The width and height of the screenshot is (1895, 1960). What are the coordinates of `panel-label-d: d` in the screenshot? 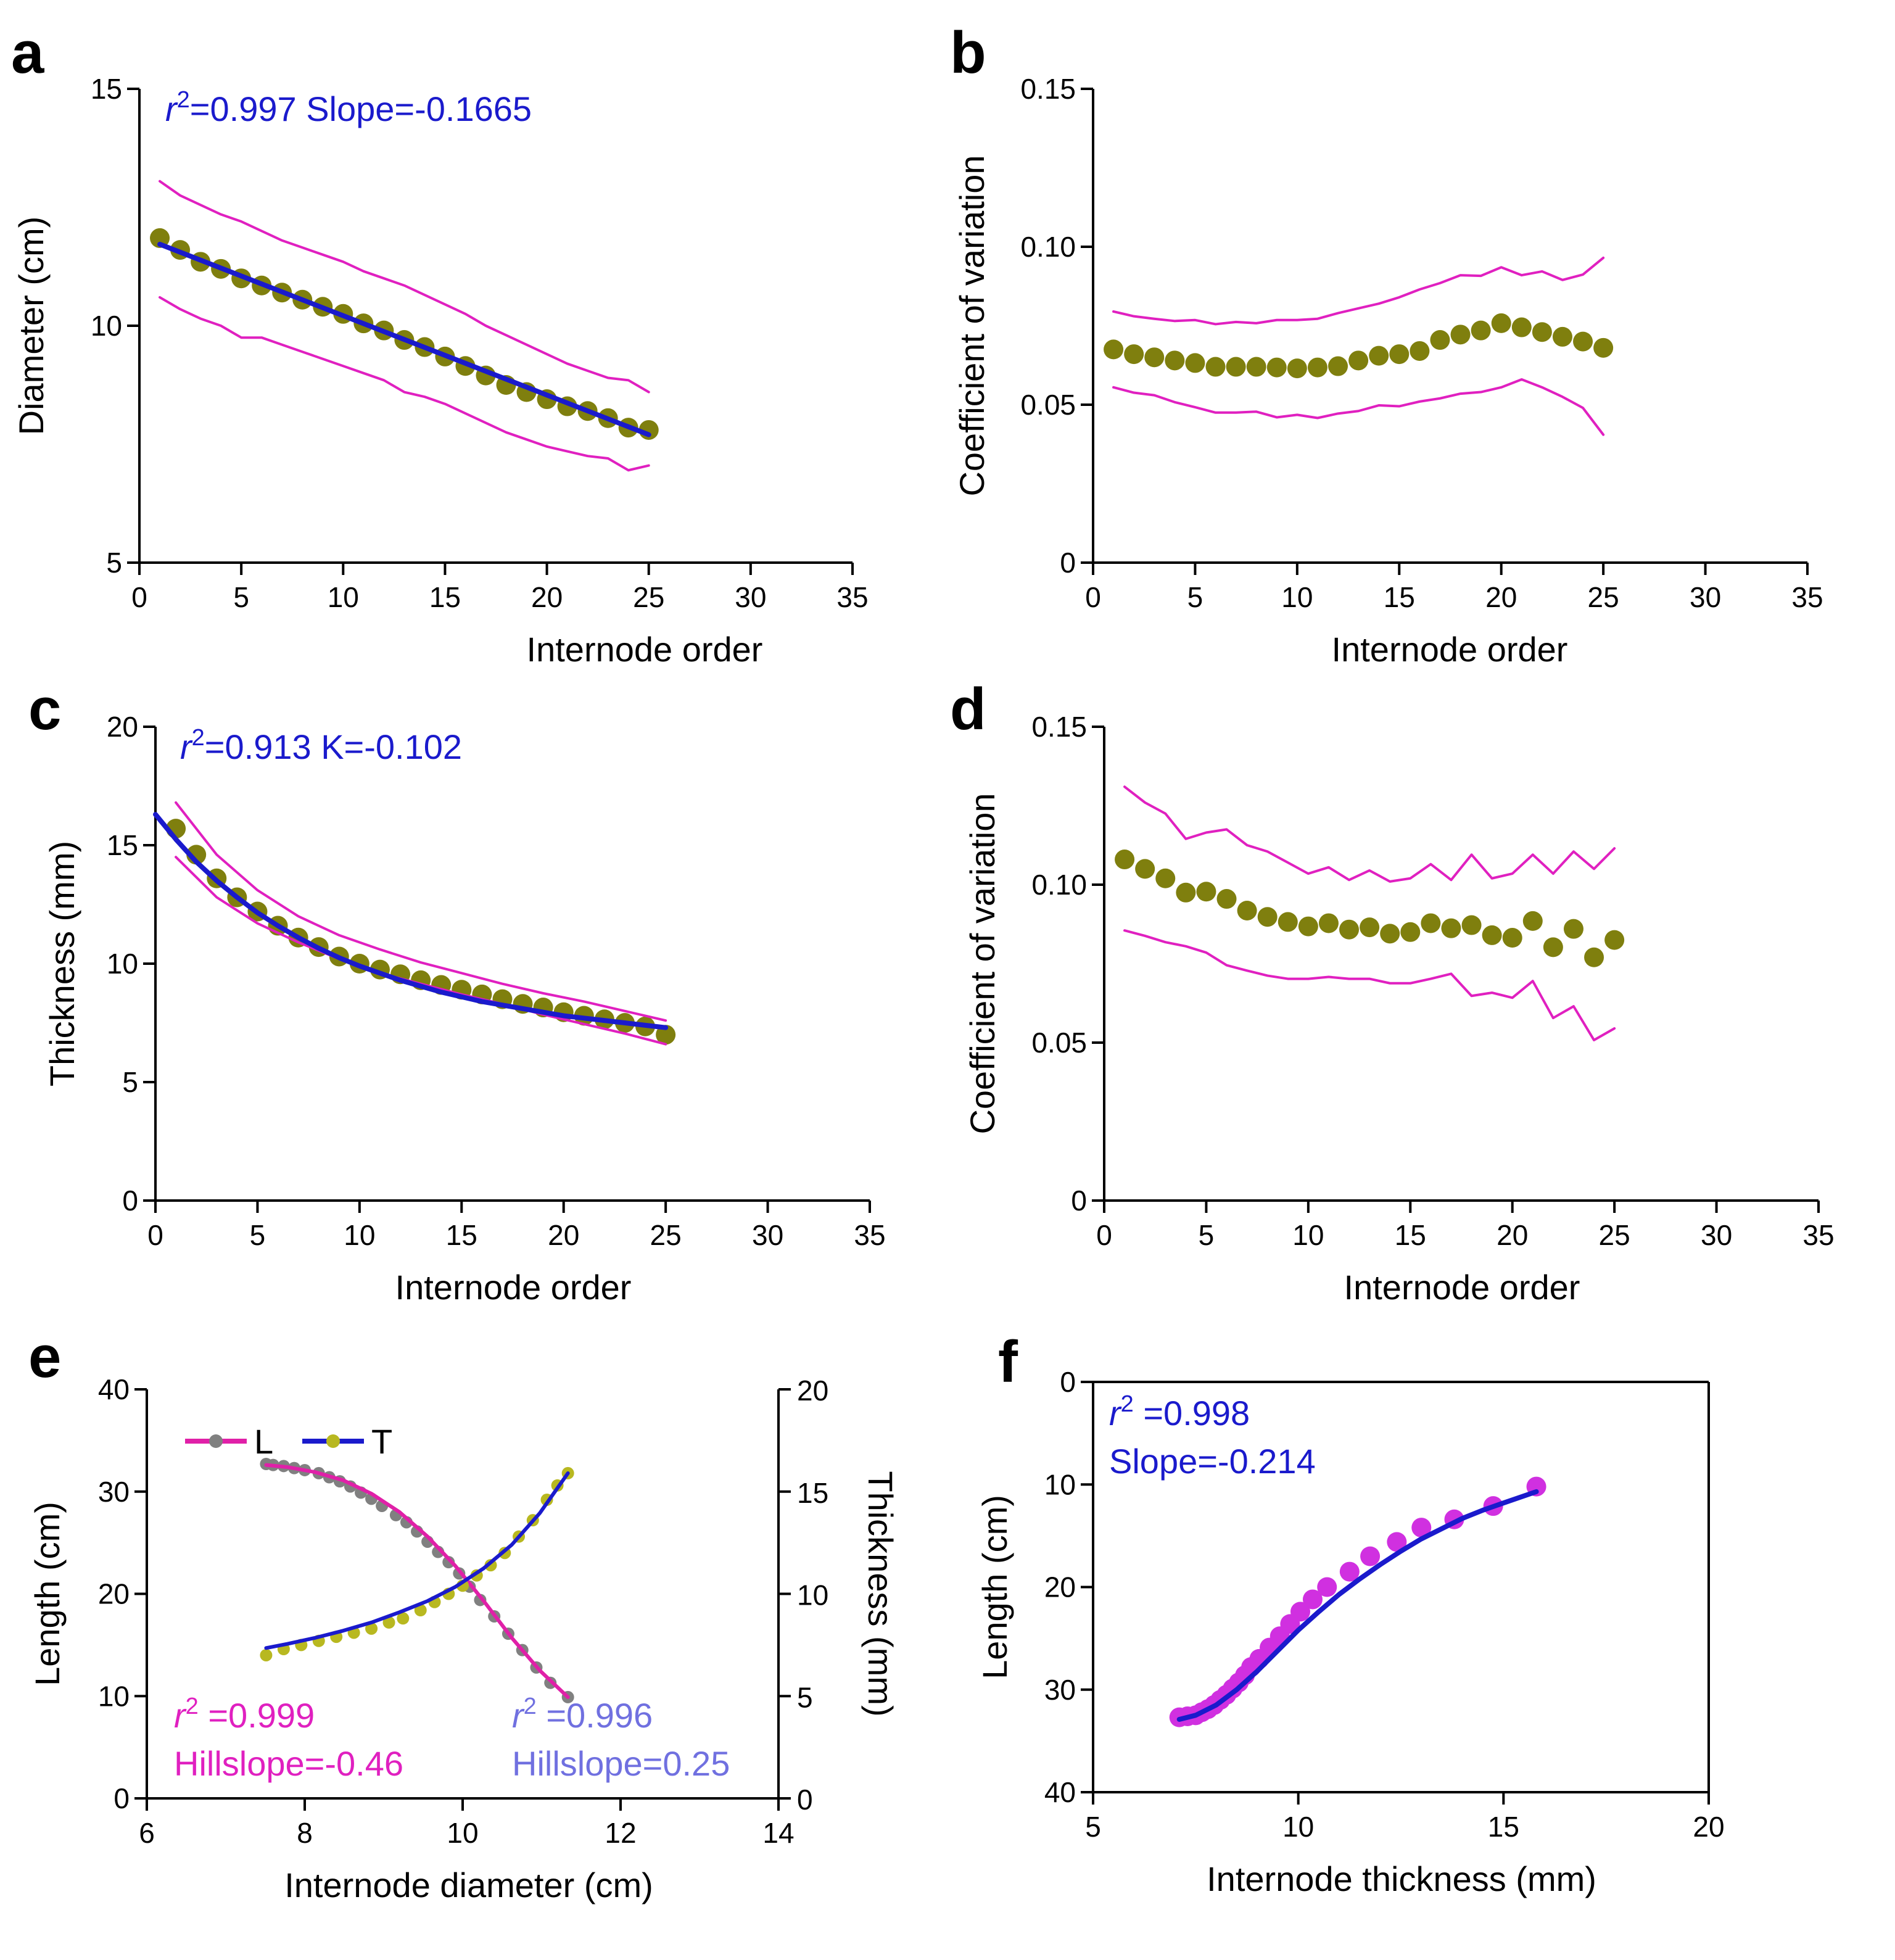 It's located at (968, 709).